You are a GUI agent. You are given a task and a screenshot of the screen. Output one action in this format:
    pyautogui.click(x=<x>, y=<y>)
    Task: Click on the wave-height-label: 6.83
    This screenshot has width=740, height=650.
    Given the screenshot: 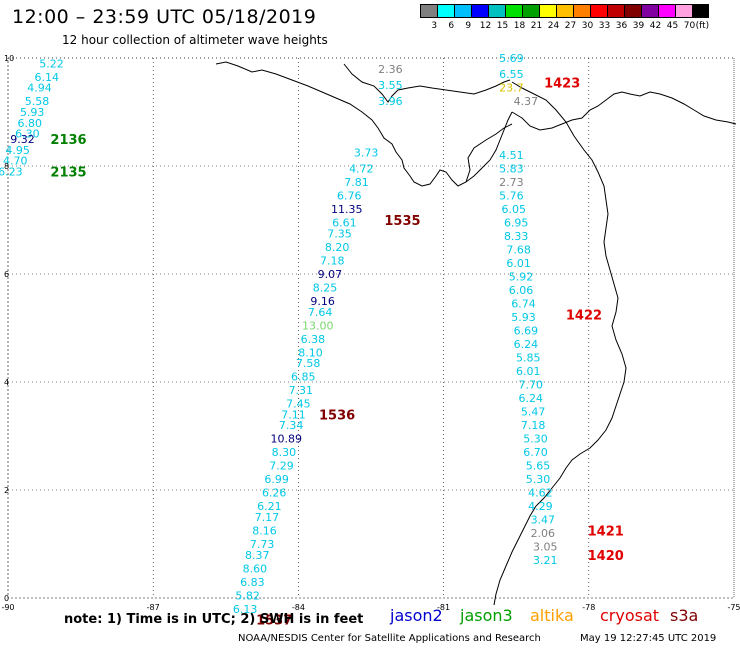 What is the action you would take?
    pyautogui.click(x=252, y=582)
    